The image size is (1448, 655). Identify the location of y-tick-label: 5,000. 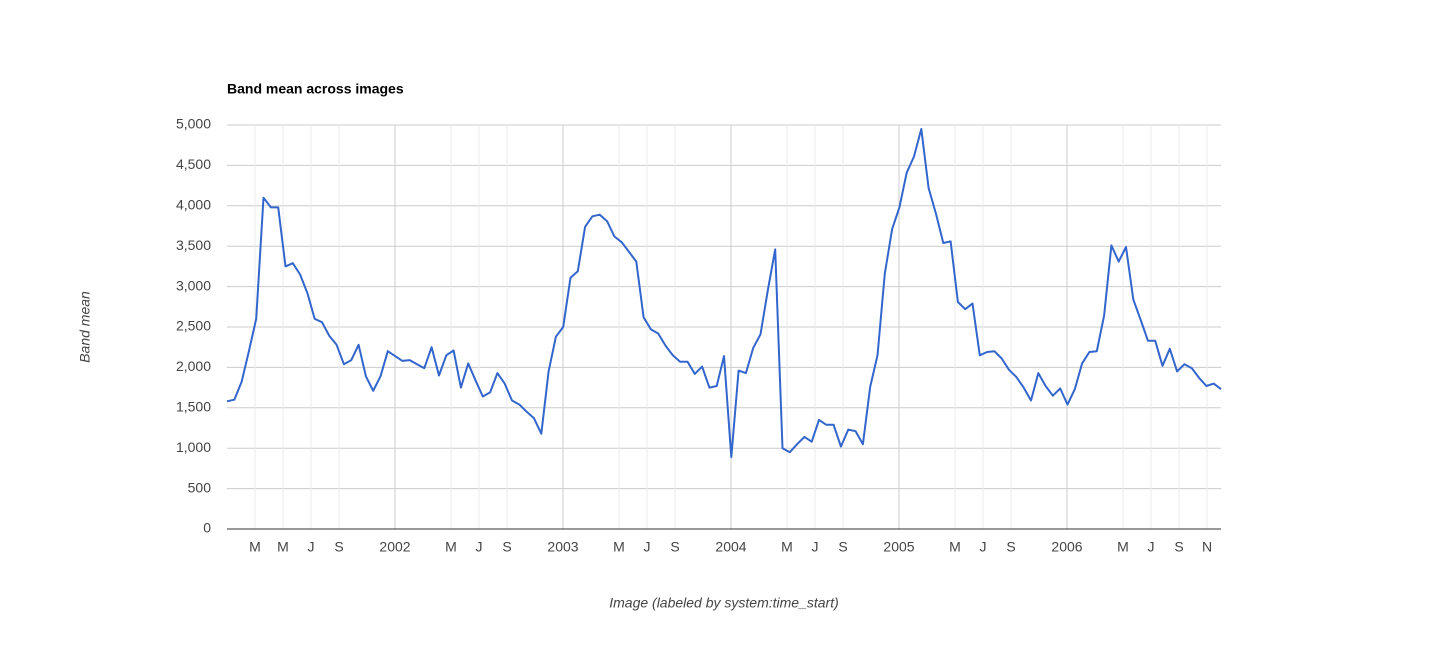
(193, 124).